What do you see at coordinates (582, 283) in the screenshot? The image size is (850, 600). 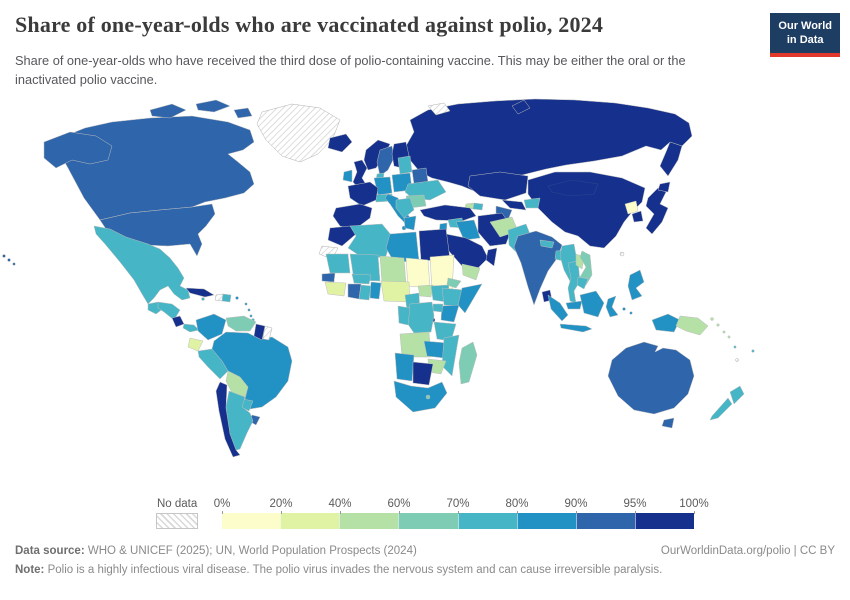 I see `country-cambodia` at bounding box center [582, 283].